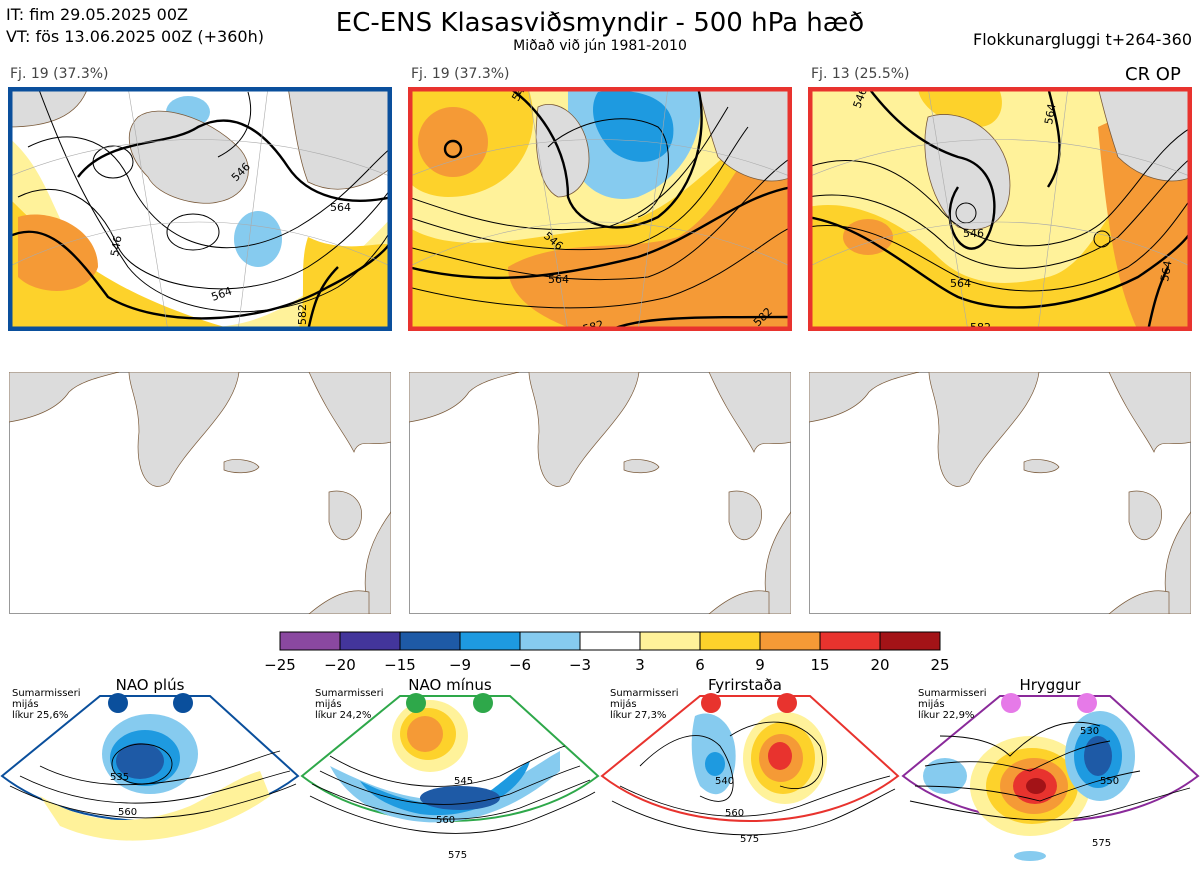 The width and height of the screenshot is (1200, 871). What do you see at coordinates (1089, 731) in the screenshot?
I see `contour-label-530: 530` at bounding box center [1089, 731].